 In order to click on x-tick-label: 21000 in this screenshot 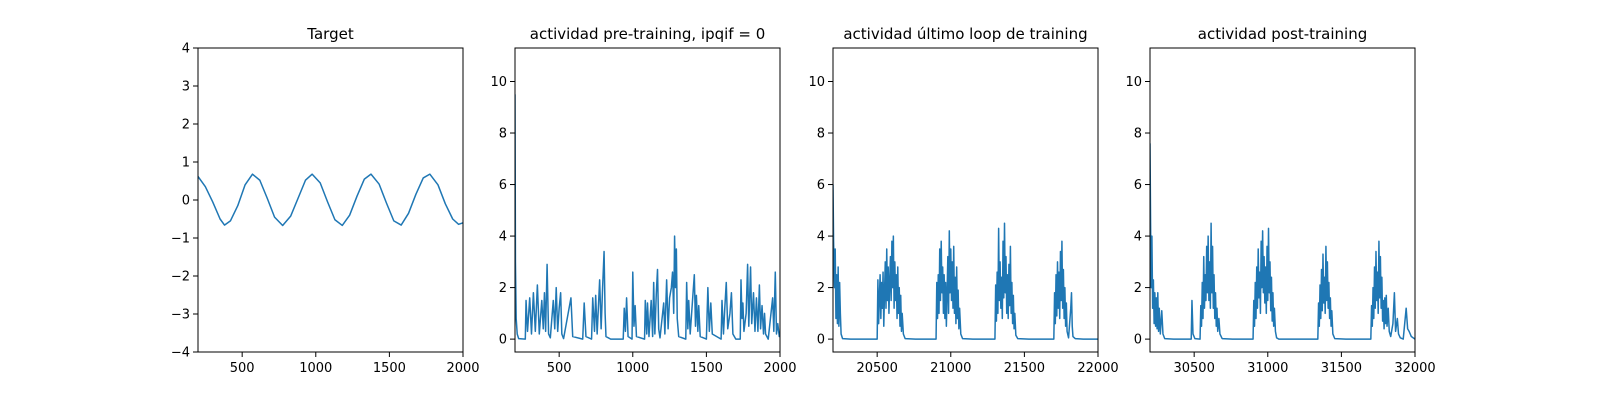, I will do `click(950, 368)`.